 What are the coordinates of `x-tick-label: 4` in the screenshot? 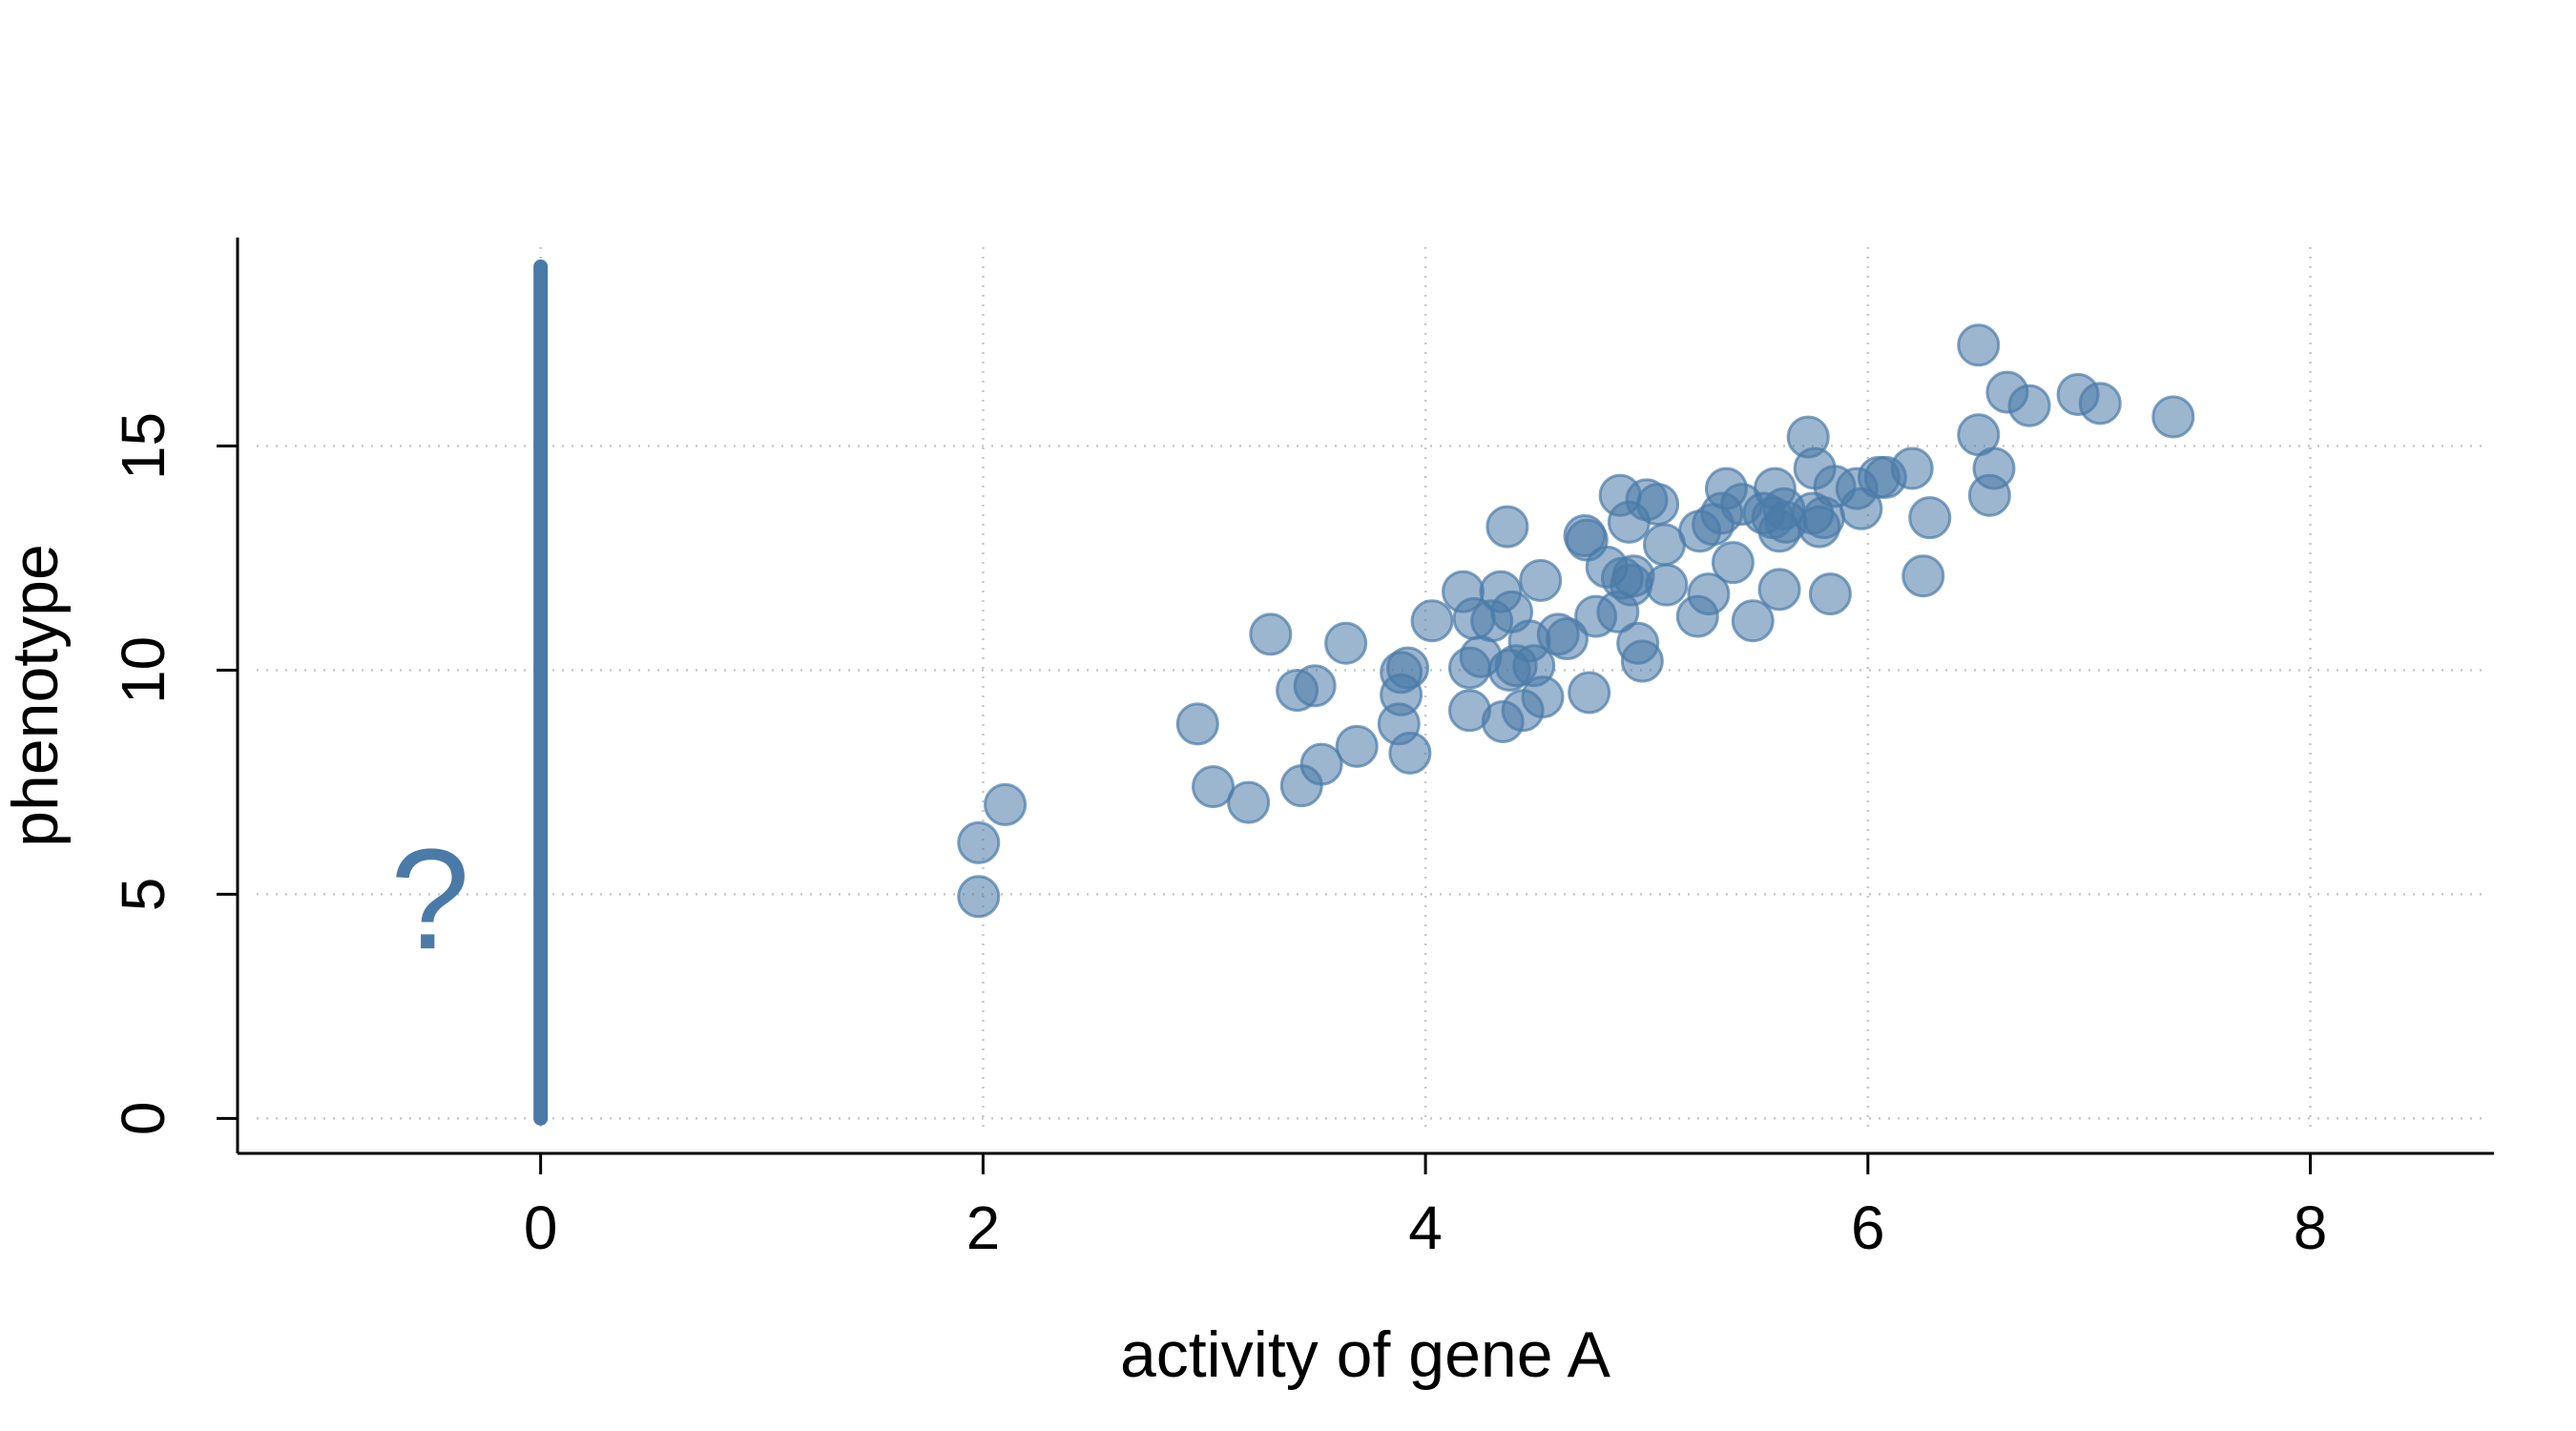 It's located at (1425, 1227).